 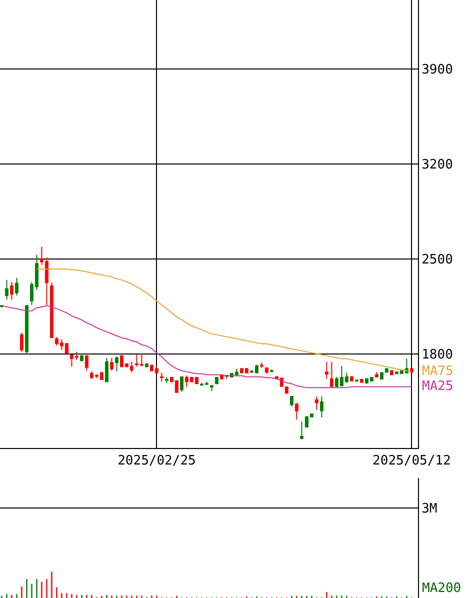 What do you see at coordinates (438, 386) in the screenshot?
I see `series-label: MA25` at bounding box center [438, 386].